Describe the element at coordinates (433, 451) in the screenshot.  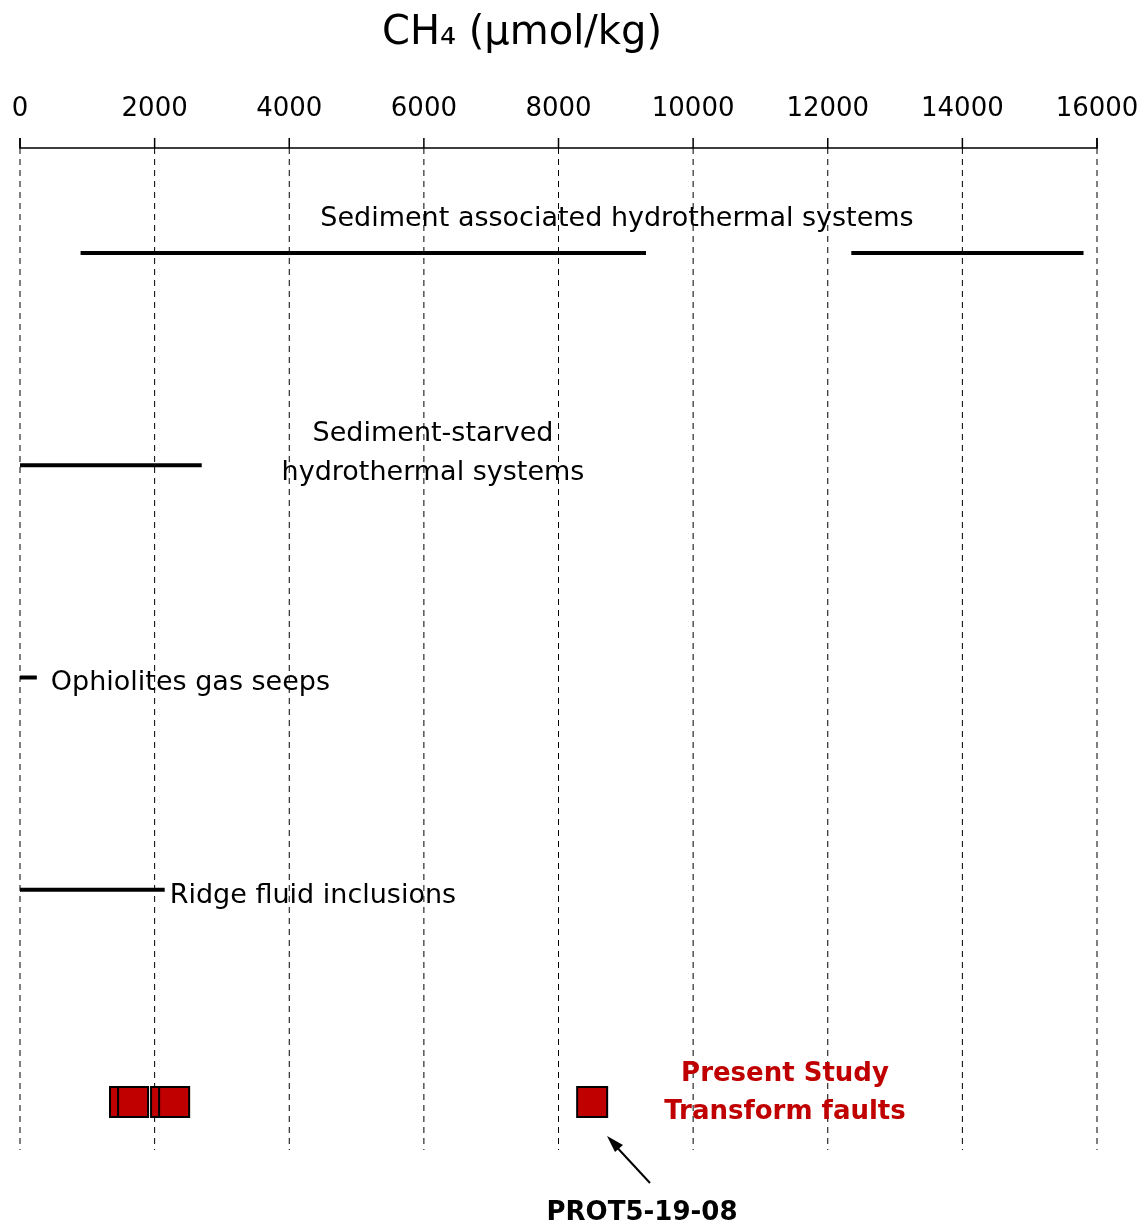
I see `y-tick-label: Sediment-starved hydrothermal systems` at that location.